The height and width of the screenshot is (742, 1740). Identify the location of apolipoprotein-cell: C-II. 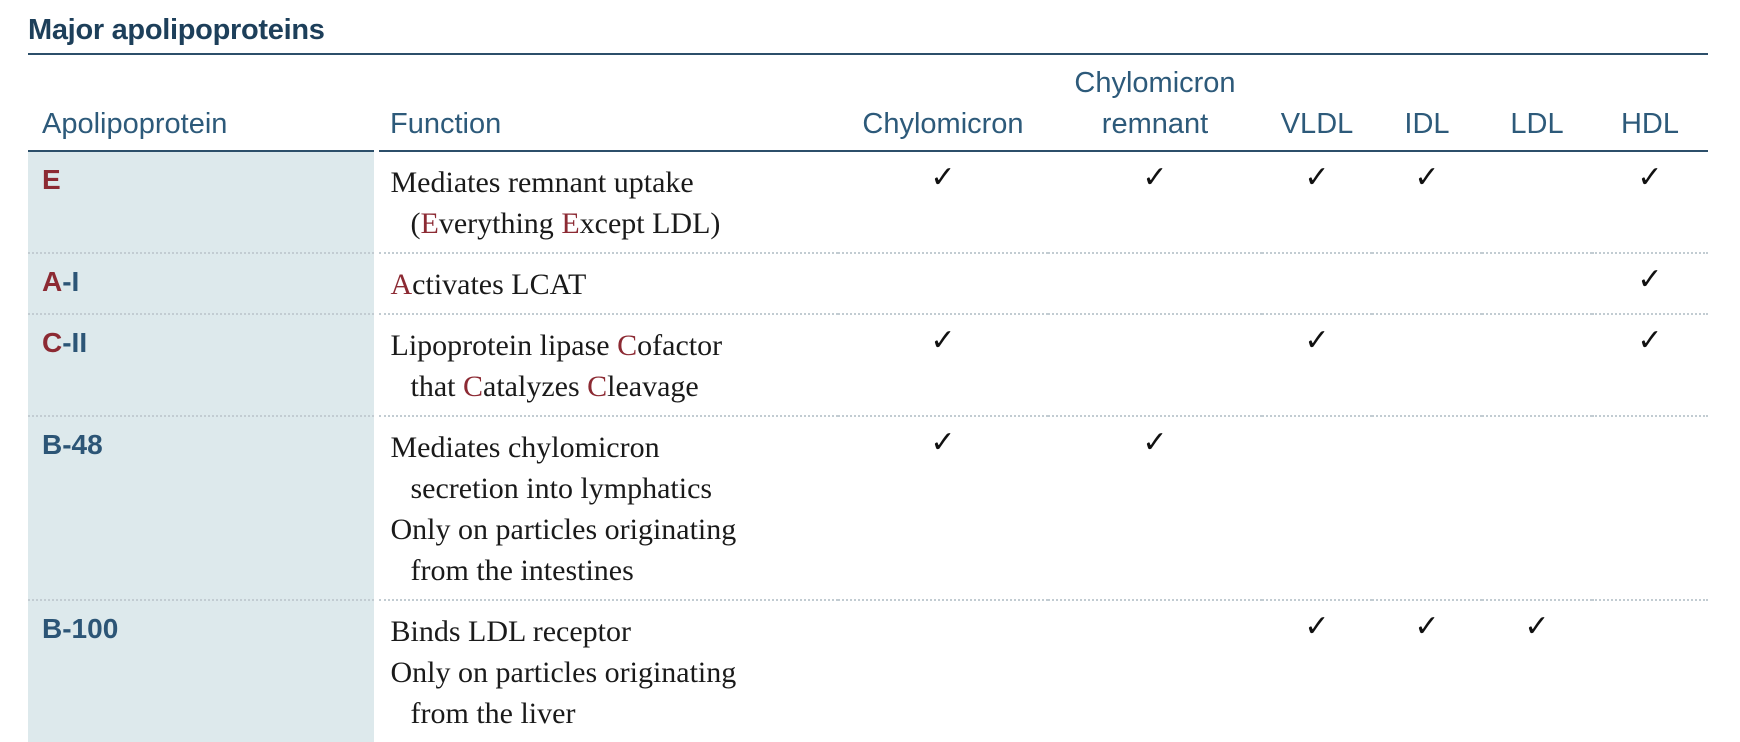
(203, 365).